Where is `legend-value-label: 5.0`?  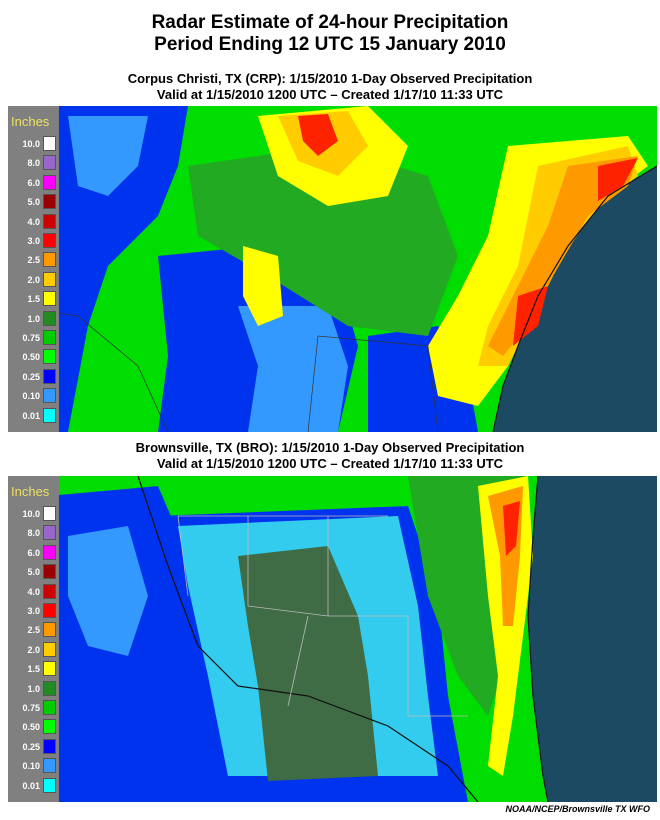 legend-value-label: 5.0 is located at coordinates (33, 572).